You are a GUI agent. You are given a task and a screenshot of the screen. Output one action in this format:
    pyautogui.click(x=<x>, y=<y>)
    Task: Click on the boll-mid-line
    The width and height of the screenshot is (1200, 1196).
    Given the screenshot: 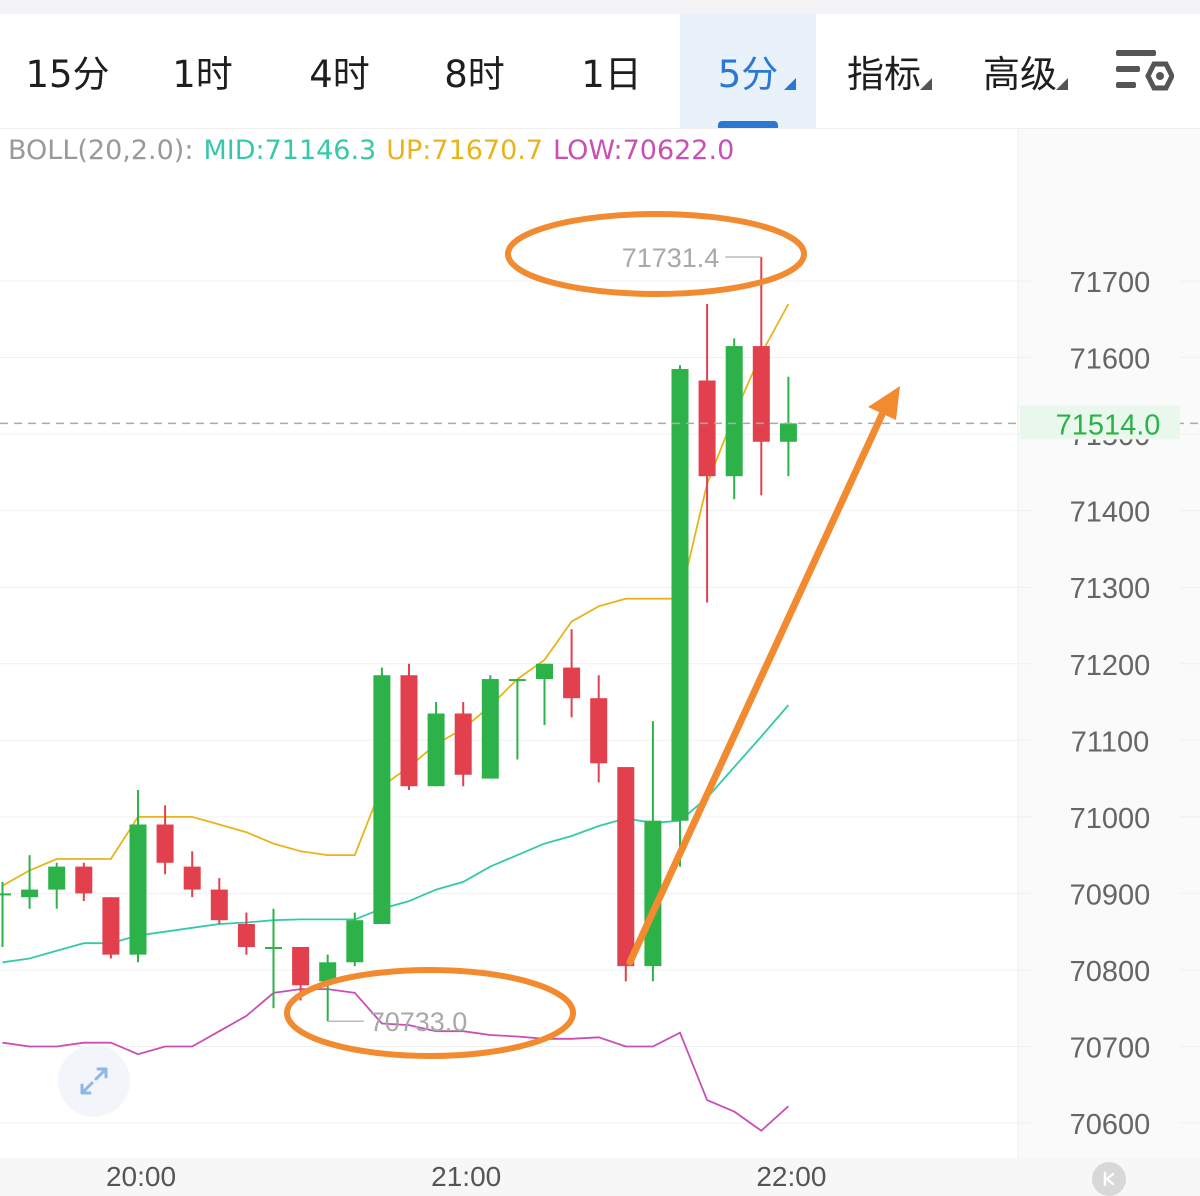 What is the action you would take?
    pyautogui.click(x=396, y=833)
    